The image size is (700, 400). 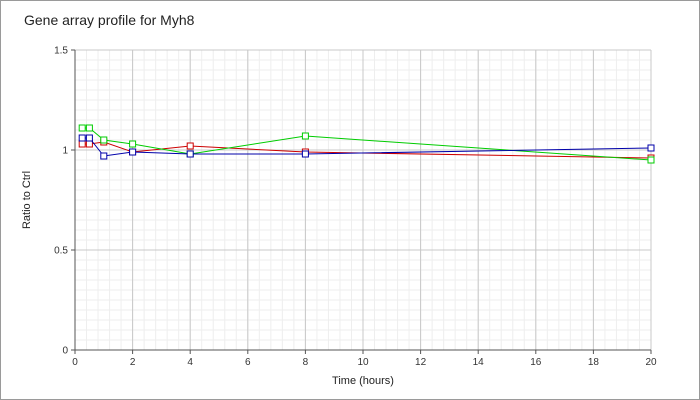 What do you see at coordinates (651, 362) in the screenshot?
I see `x-tick-label: 20` at bounding box center [651, 362].